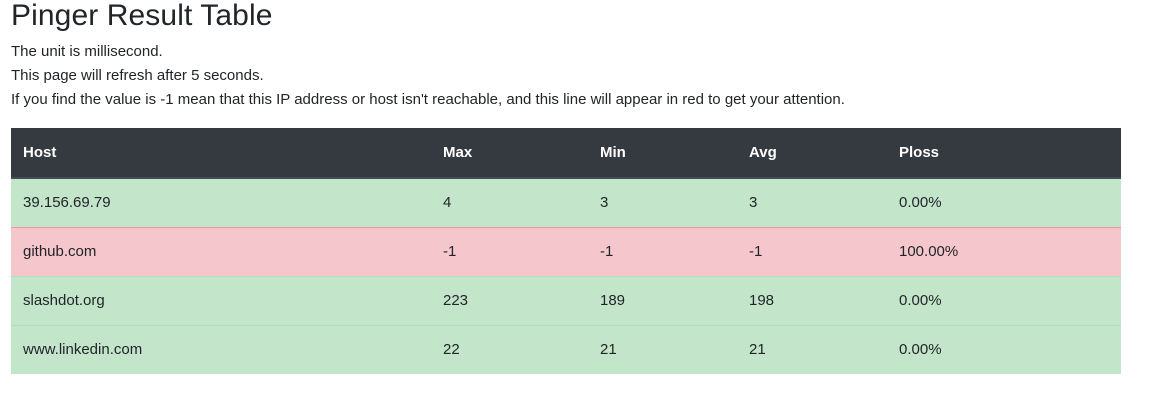 This screenshot has width=1151, height=413. What do you see at coordinates (662, 153) in the screenshot?
I see `header-min: Min` at bounding box center [662, 153].